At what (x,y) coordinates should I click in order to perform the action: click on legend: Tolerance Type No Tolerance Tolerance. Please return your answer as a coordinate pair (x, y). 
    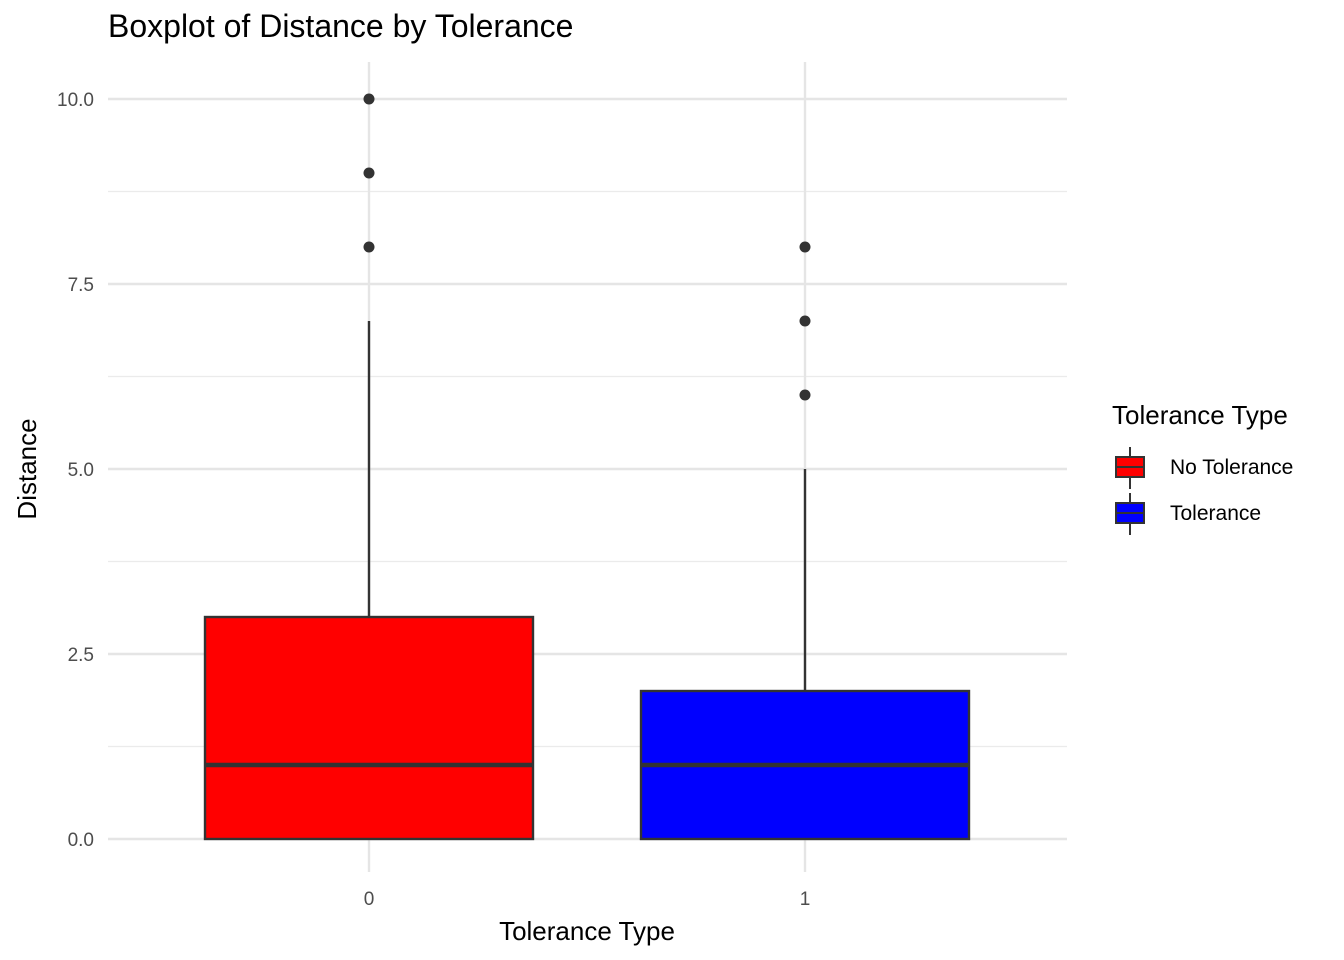
    Looking at the image, I should click on (1202, 468).